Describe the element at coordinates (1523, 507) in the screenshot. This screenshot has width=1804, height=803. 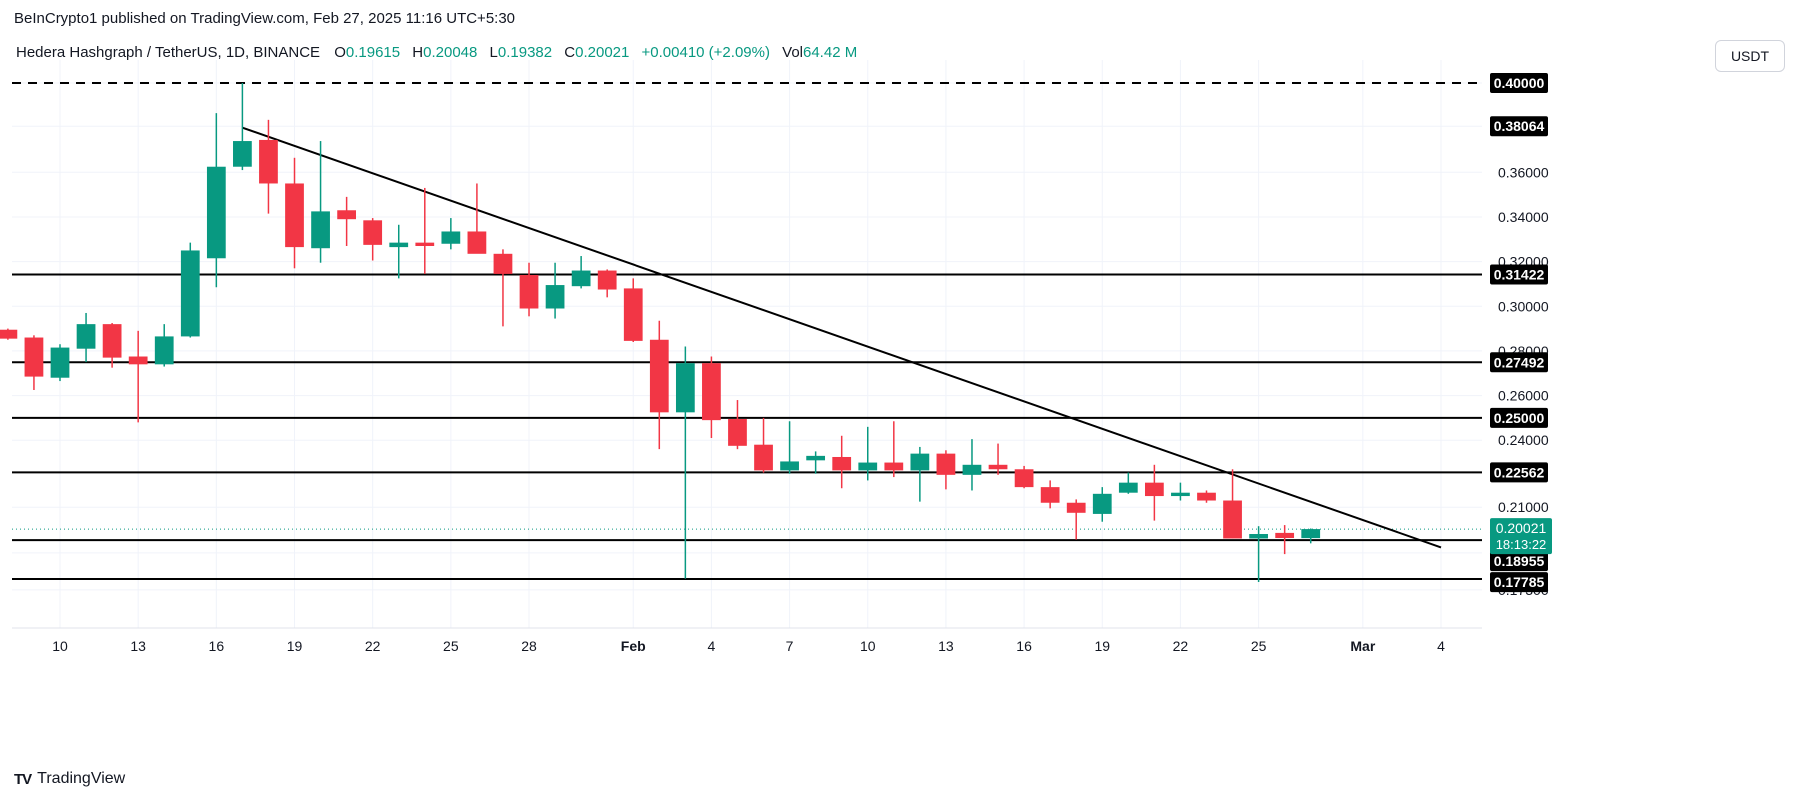
I see `price-tick-label: 0.21000` at that location.